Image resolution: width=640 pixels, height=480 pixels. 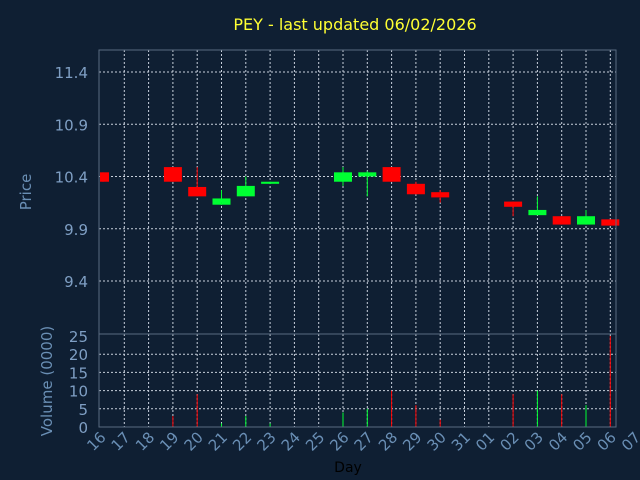 What do you see at coordinates (388, 441) in the screenshot?
I see `x-tick-label: 28` at bounding box center [388, 441].